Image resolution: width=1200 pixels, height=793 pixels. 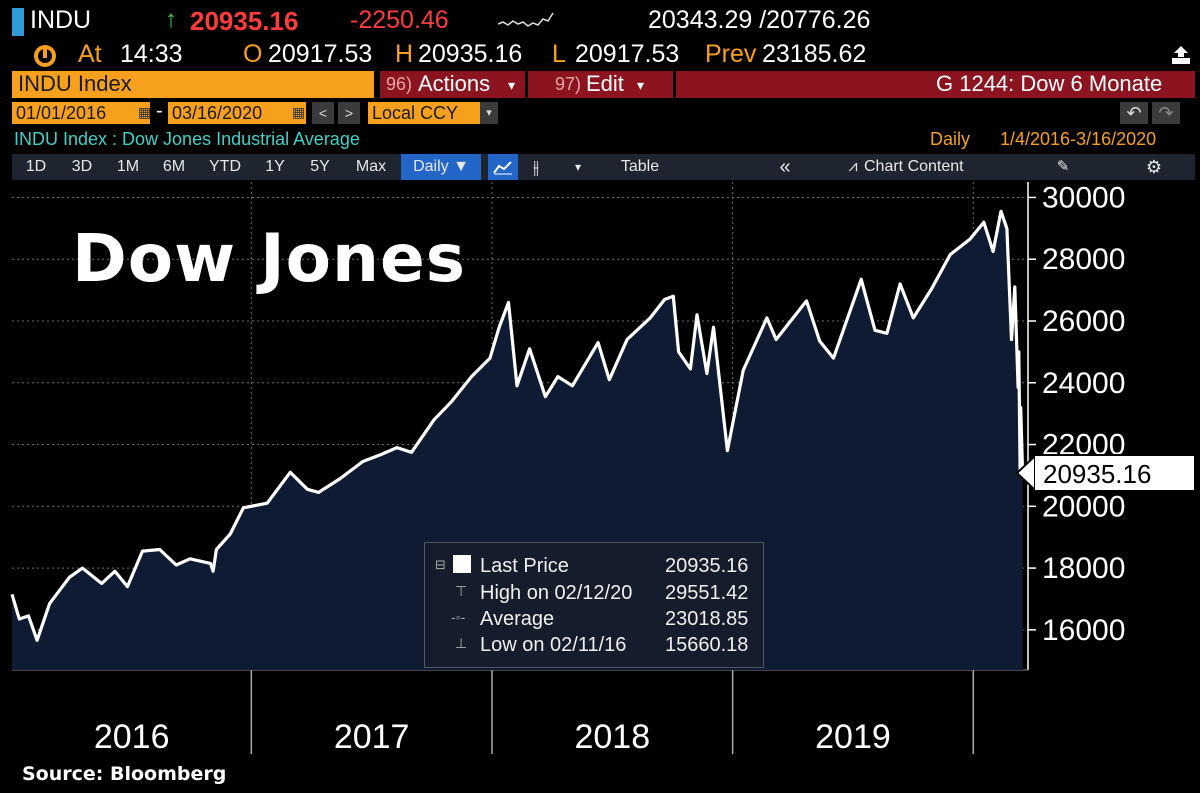 What do you see at coordinates (225, 166) in the screenshot?
I see `period-ytd-button: YTD` at bounding box center [225, 166].